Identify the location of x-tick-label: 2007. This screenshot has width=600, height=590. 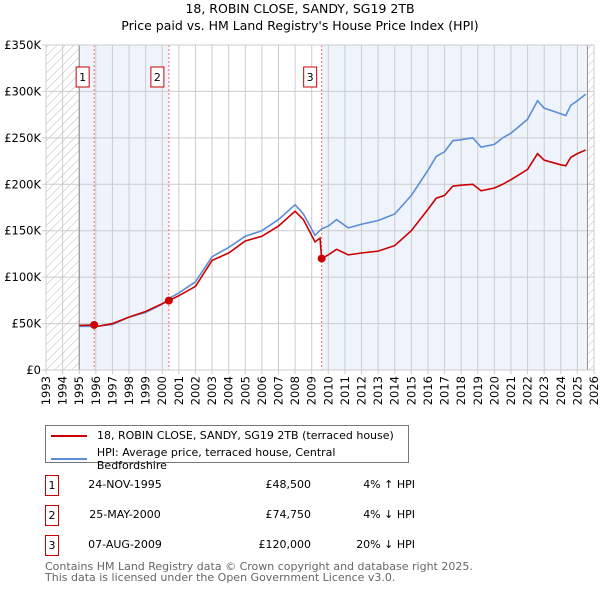
(278, 390).